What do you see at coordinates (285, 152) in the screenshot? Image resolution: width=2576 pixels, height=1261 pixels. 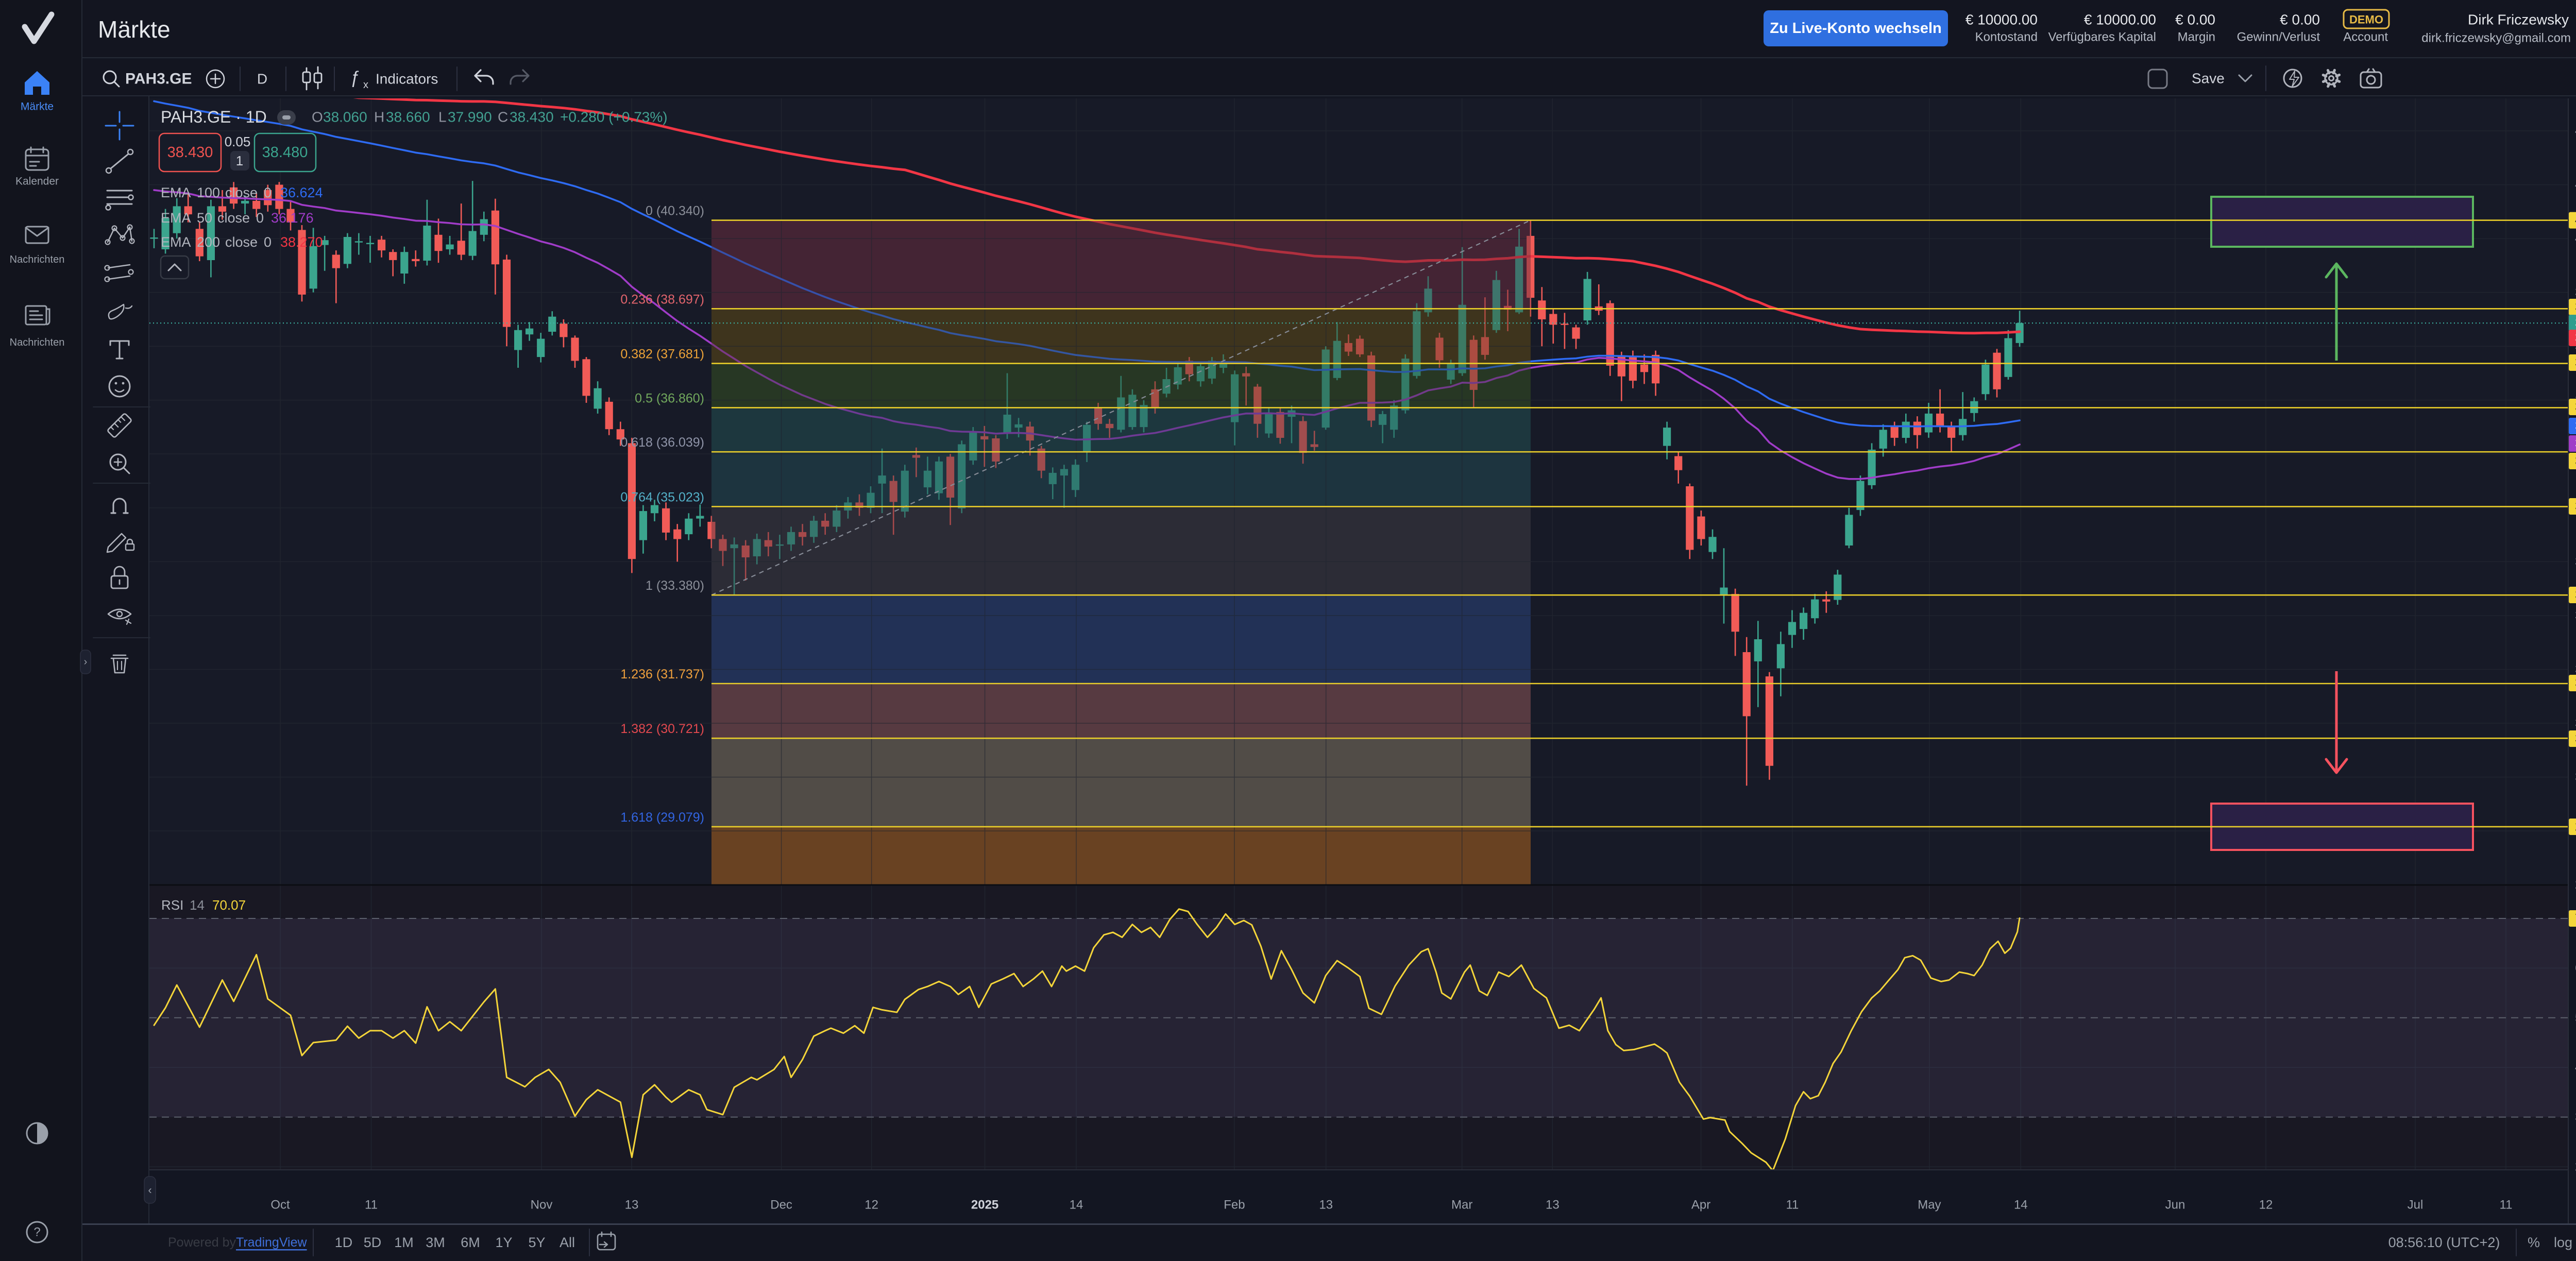 I see `svg-text: 38.480` at bounding box center [285, 152].